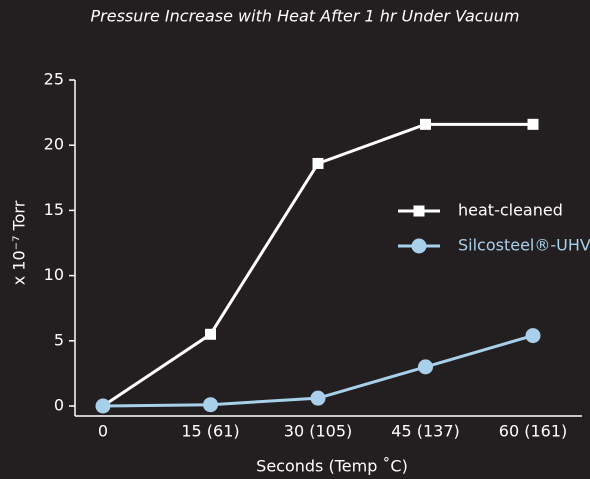 This screenshot has width=590, height=479. I want to click on y-tick-label: 5, so click(59, 339).